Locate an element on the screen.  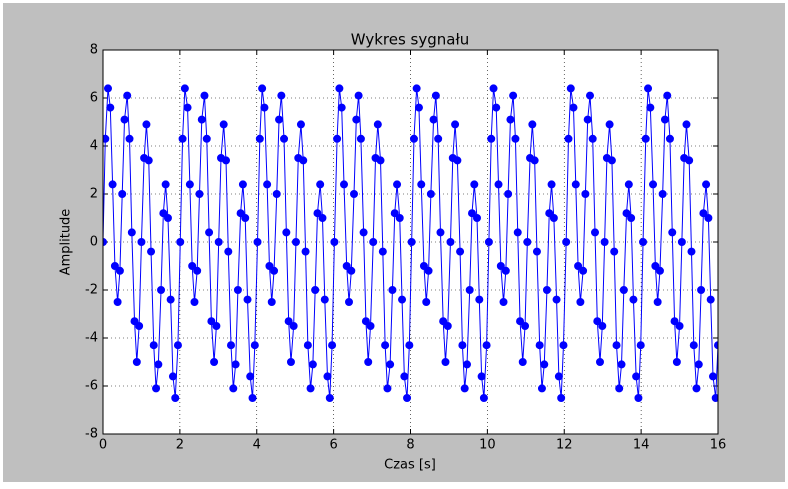
x-tick-label: 16 is located at coordinates (718, 445).